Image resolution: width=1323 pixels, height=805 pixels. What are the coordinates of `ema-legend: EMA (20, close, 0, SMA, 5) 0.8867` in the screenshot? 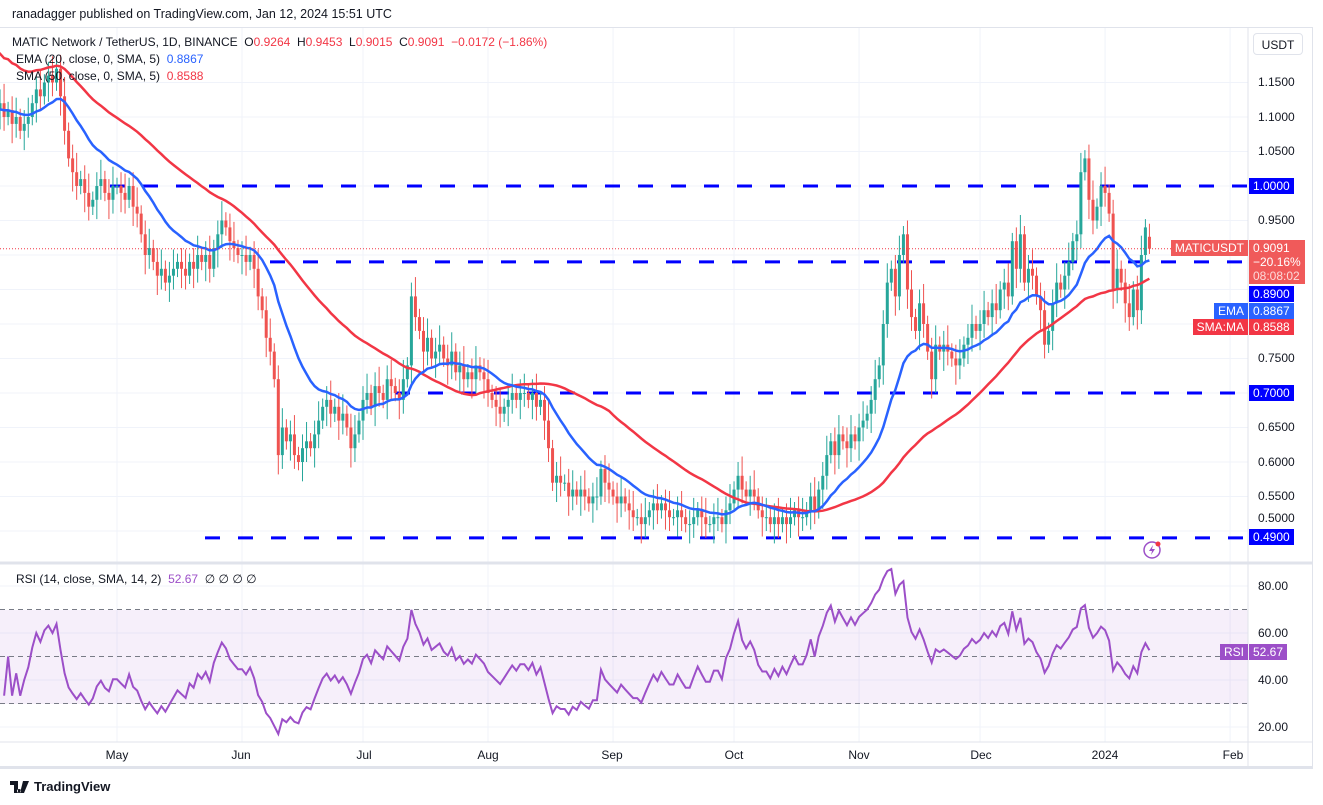 It's located at (110, 59).